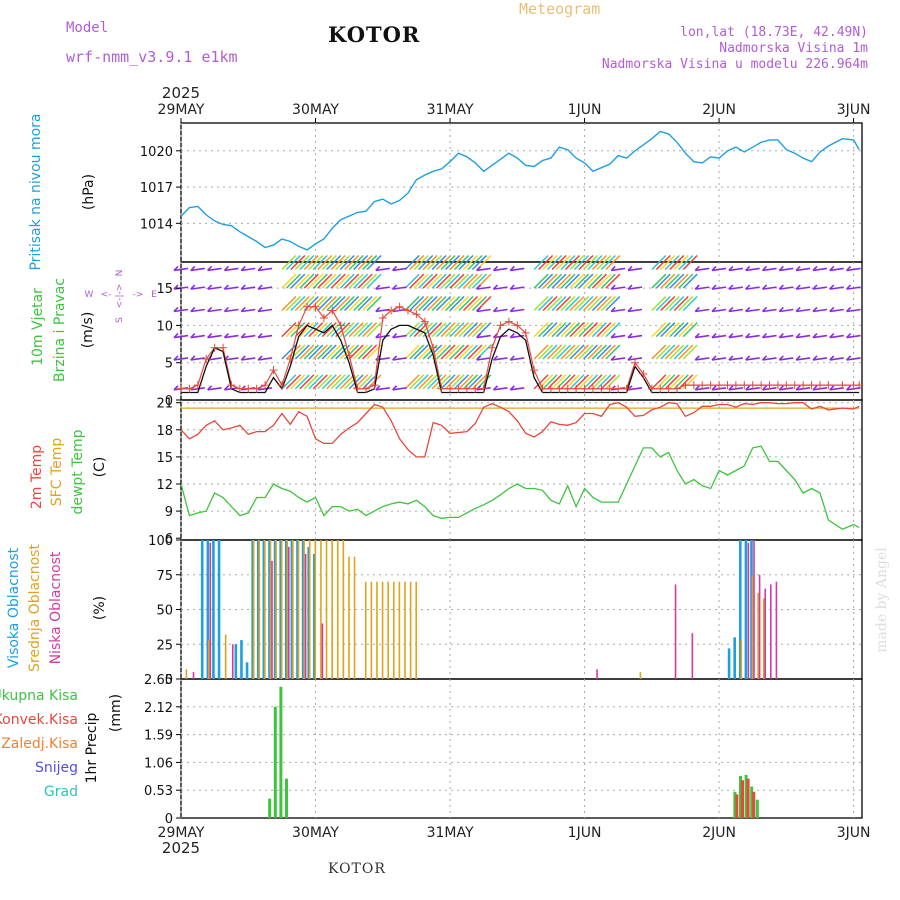 Image resolution: width=900 pixels, height=900 pixels. I want to click on pressure-axis-title: Pritisak na nivou mora, so click(36, 191).